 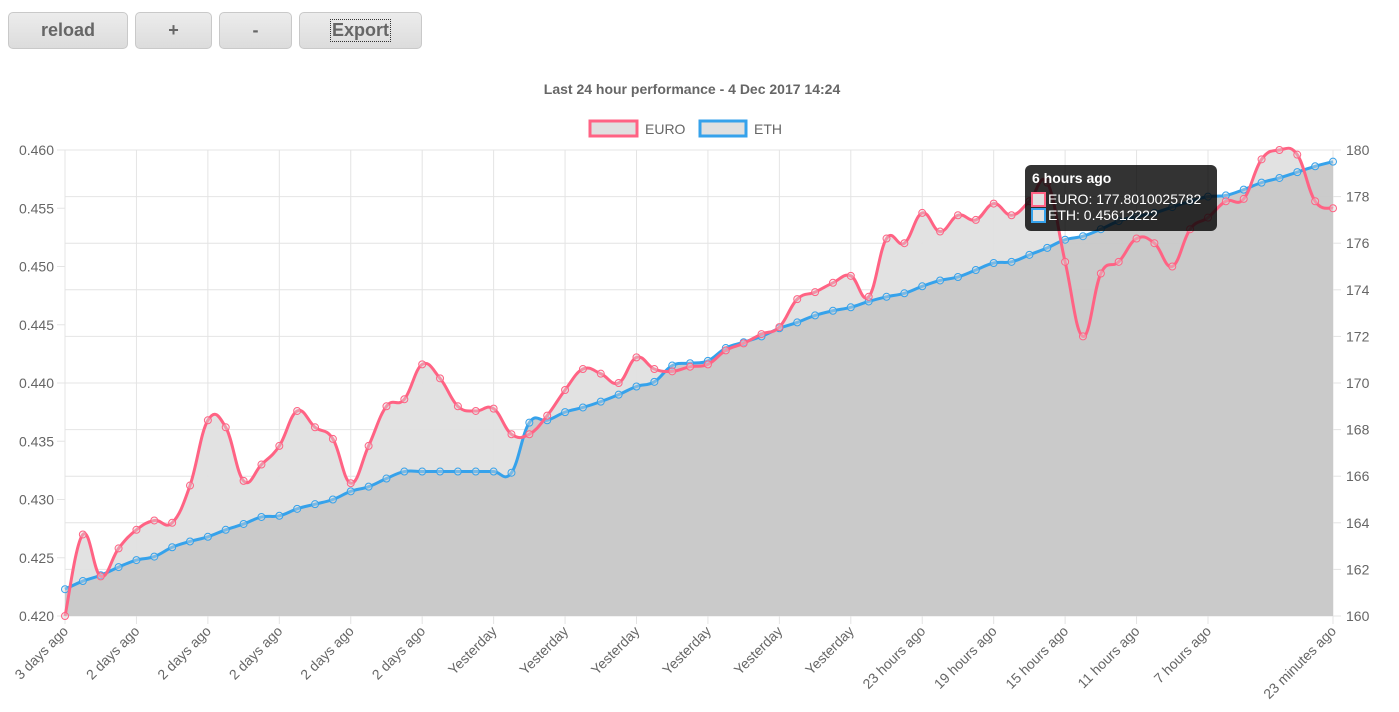 I want to click on legend-item-eth: ETH, so click(x=740, y=128).